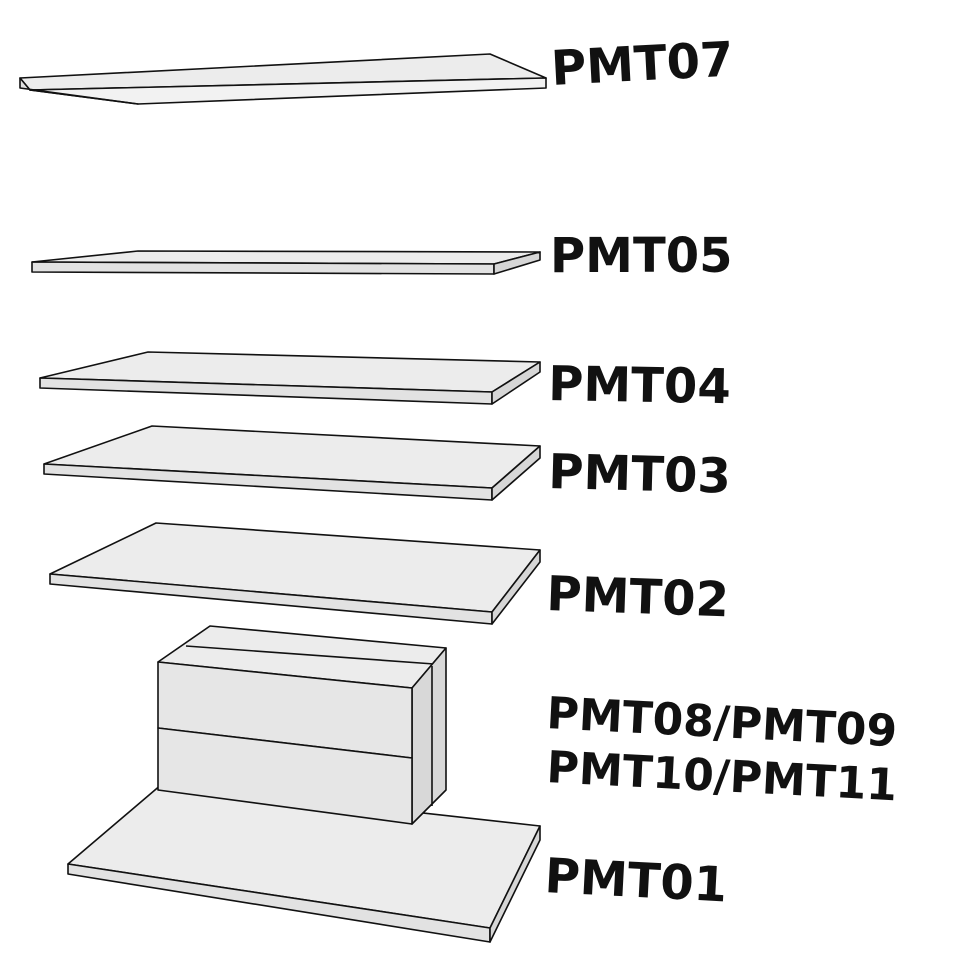 The width and height of the screenshot is (954, 953). What do you see at coordinates (295, 573) in the screenshot?
I see `plate-pmt02` at bounding box center [295, 573].